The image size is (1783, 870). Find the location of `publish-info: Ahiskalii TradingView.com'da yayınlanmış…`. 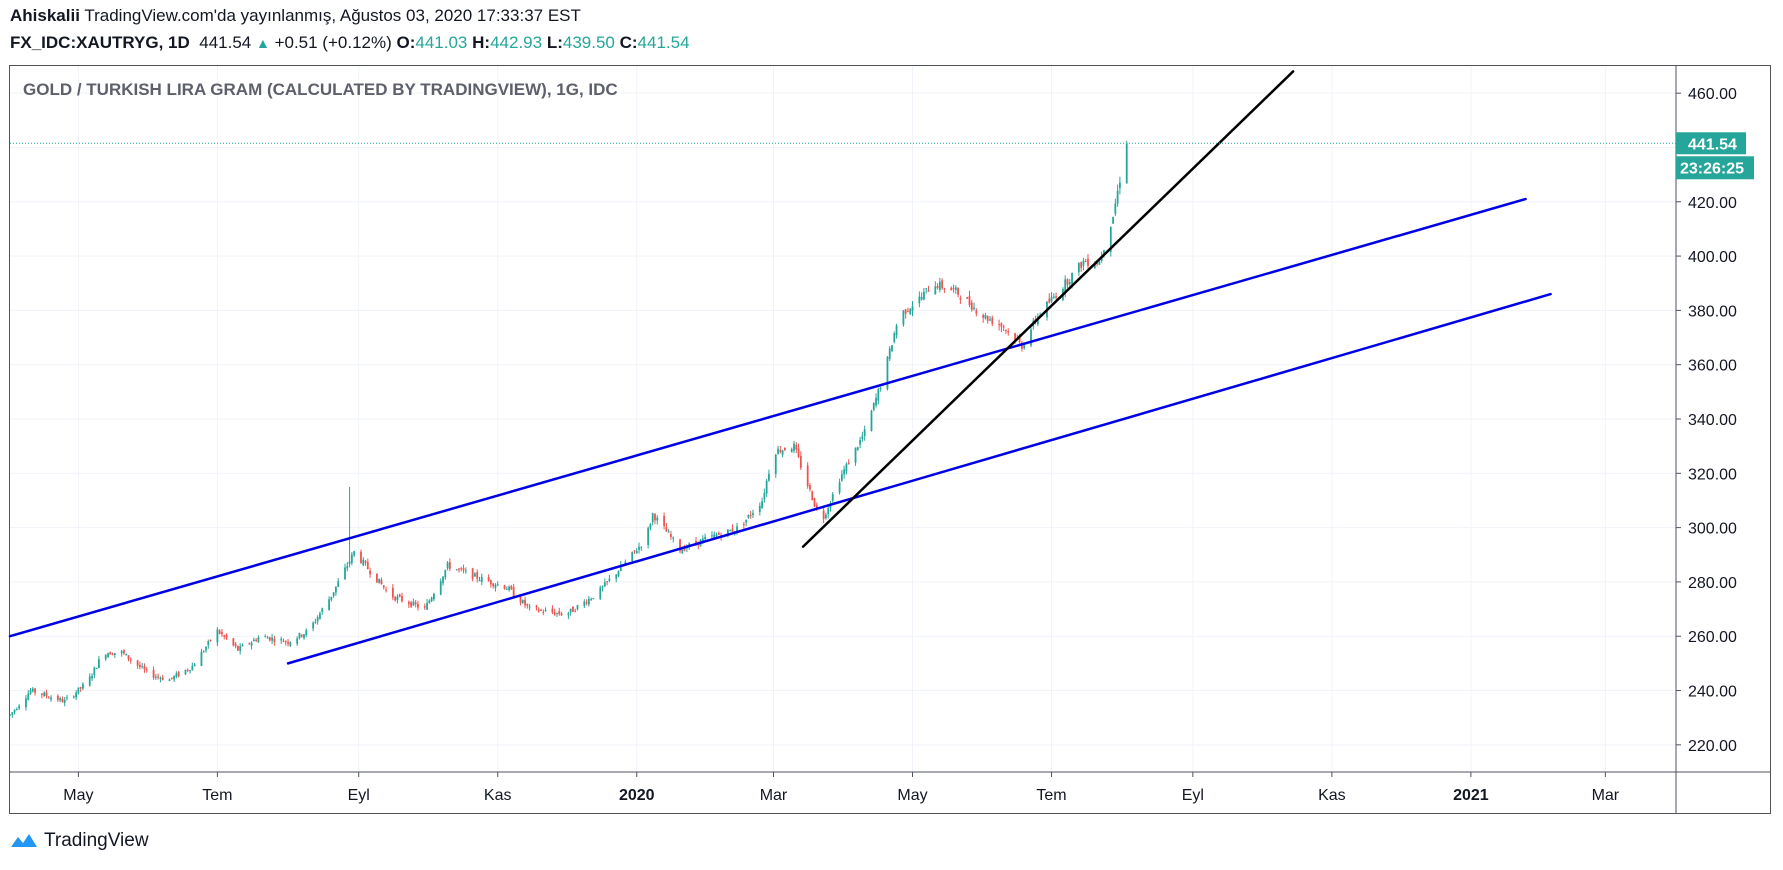

publish-info: Ahiskalii TradingView.com'da yayınlanmış… is located at coordinates (295, 16).